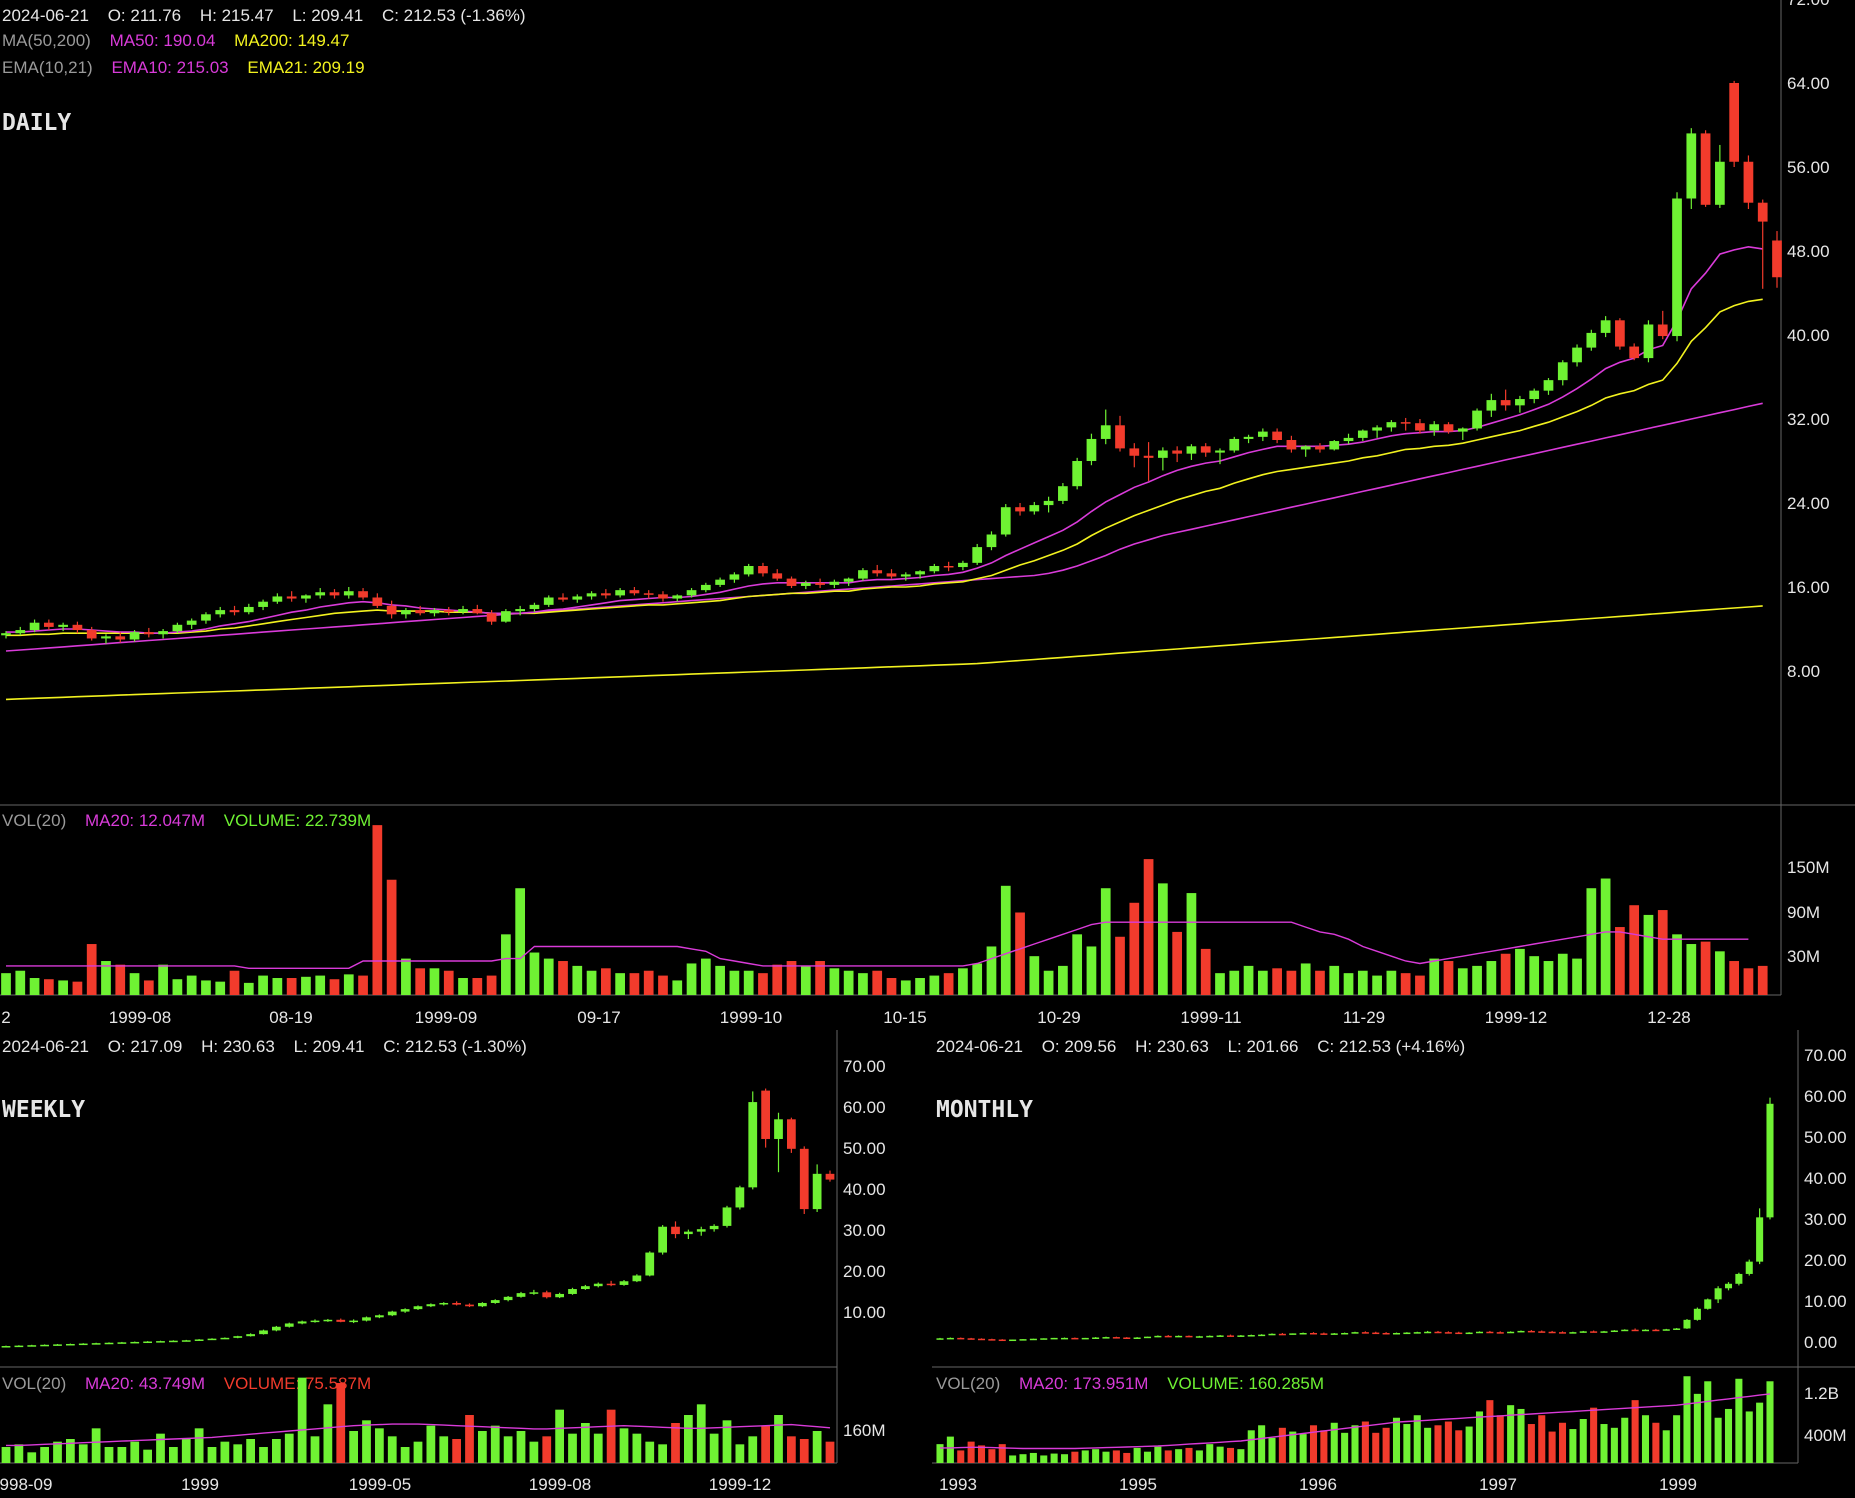 The width and height of the screenshot is (1855, 1498). Describe the element at coordinates (979, 1046) in the screenshot. I see `monthly-date: 2024-06-21` at that location.